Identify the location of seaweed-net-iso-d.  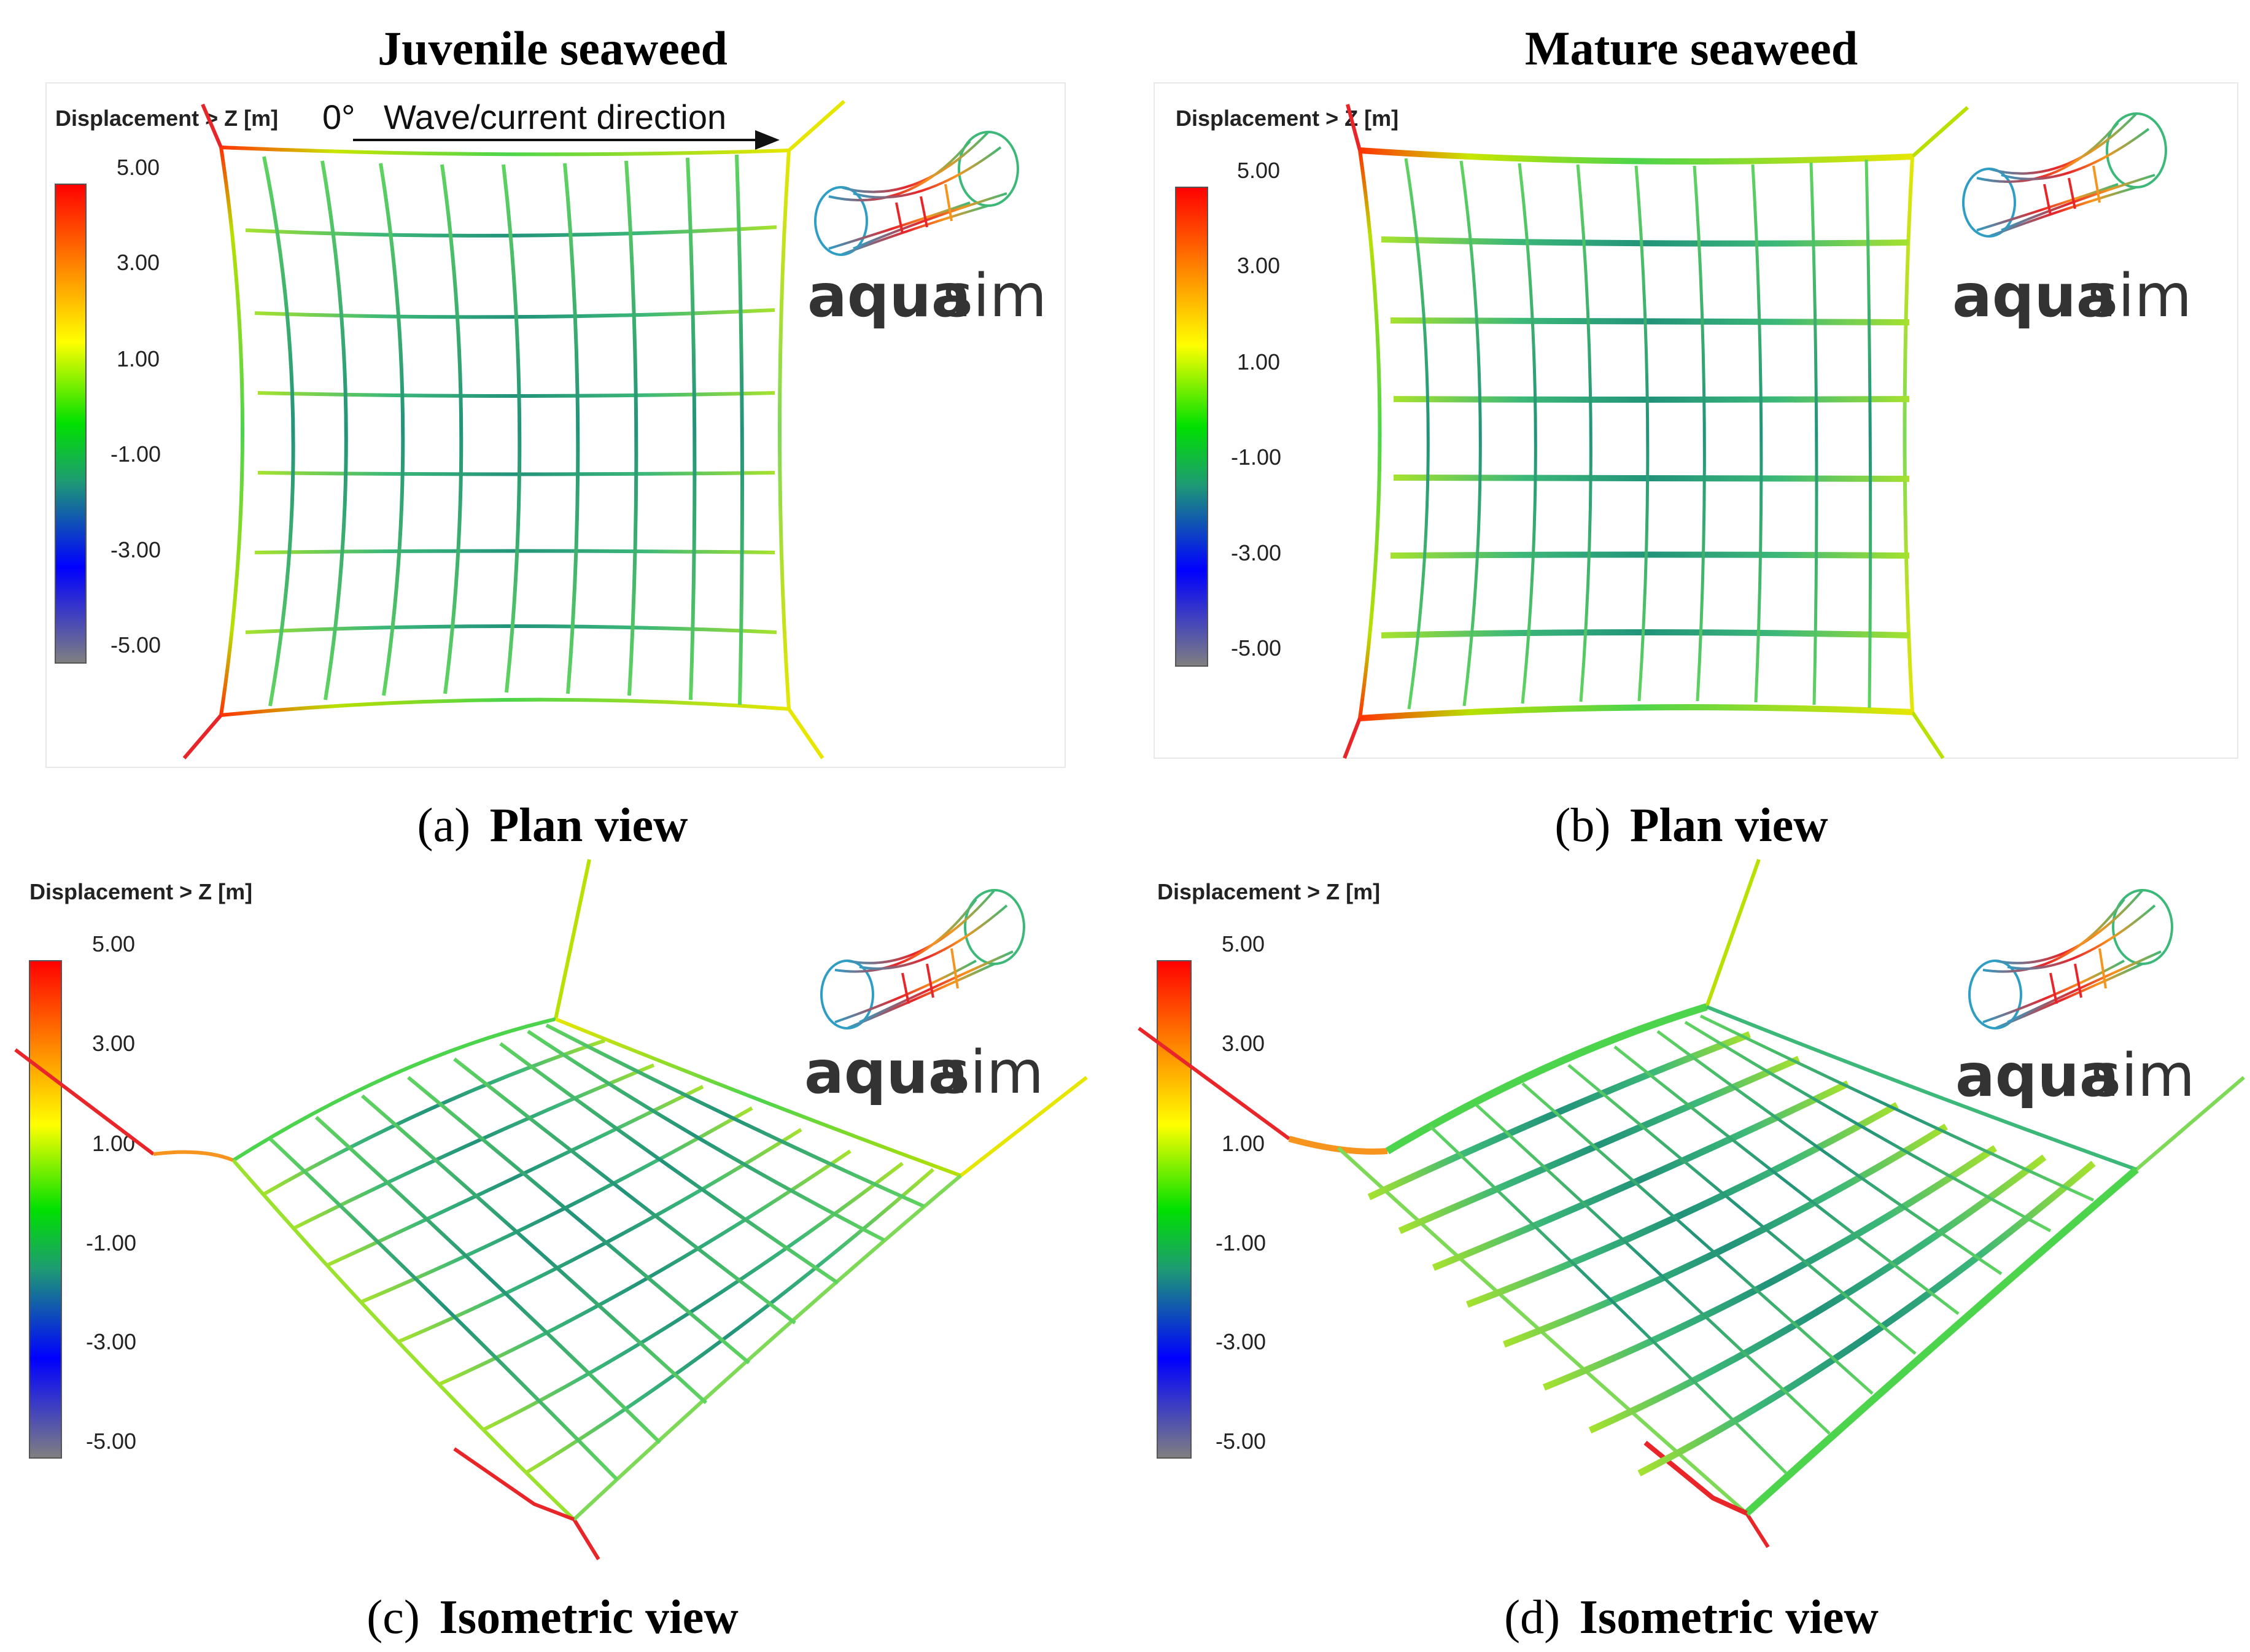
(1713, 1259).